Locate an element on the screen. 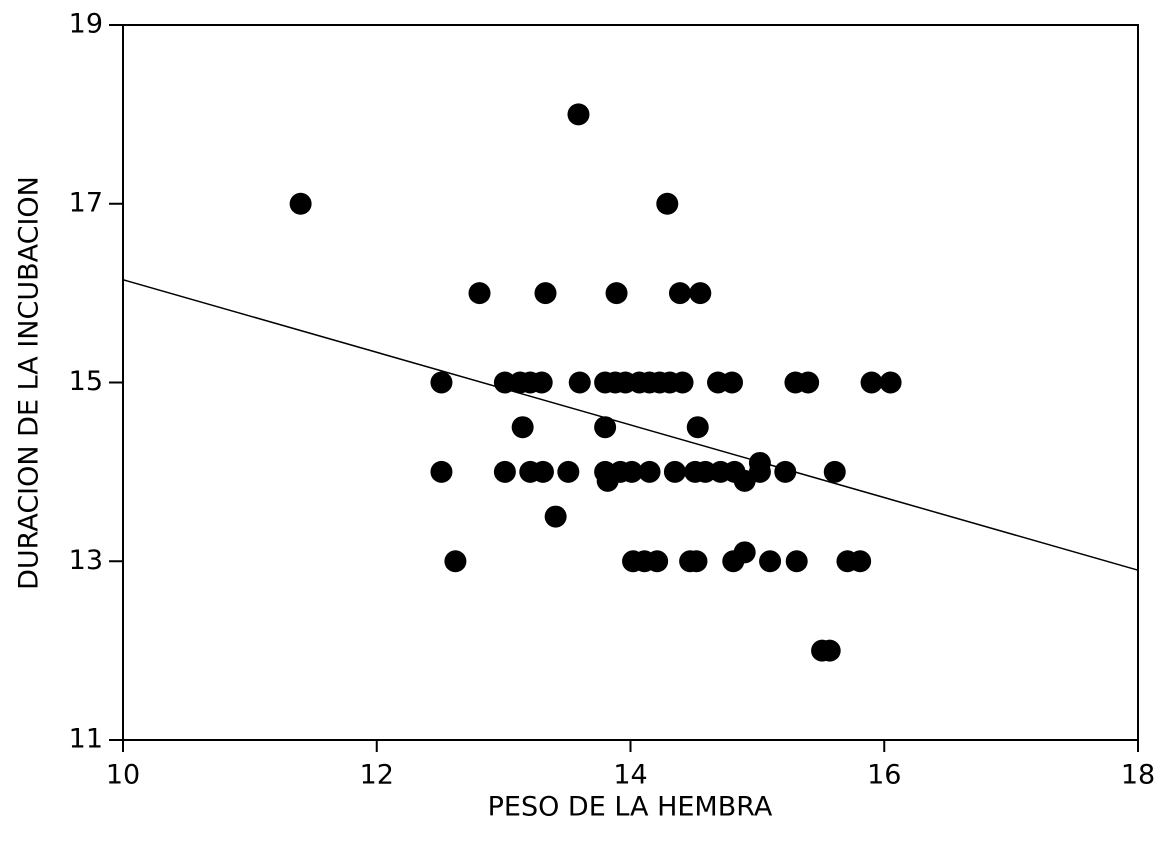 This screenshot has height=849, width=1175. y-tick-label: 13 is located at coordinates (86, 560).